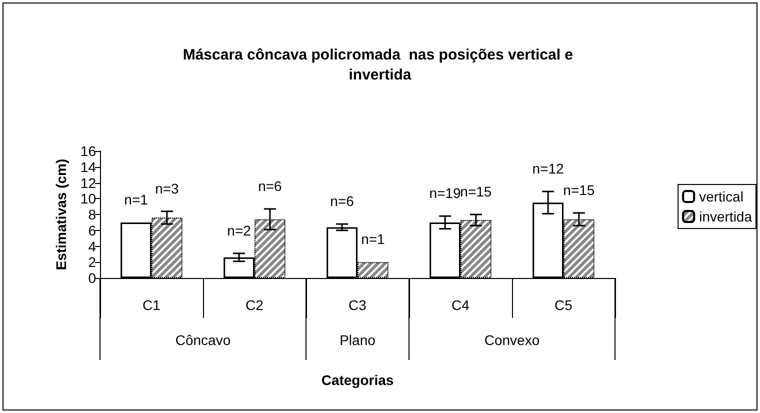 The image size is (760, 413). Describe the element at coordinates (92, 230) in the screenshot. I see `y-tick-label: 6` at that location.